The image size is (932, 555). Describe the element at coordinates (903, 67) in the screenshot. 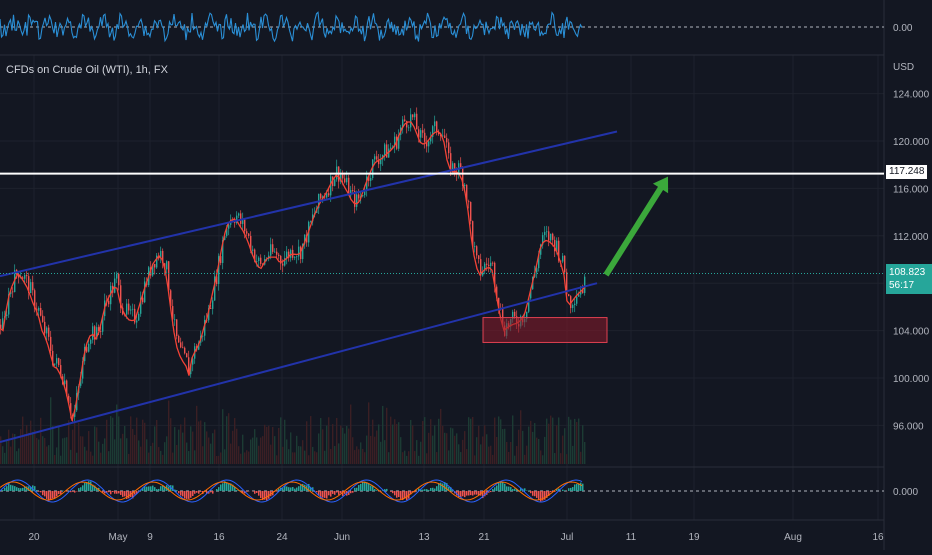

I see `currency-label: USD` at that location.